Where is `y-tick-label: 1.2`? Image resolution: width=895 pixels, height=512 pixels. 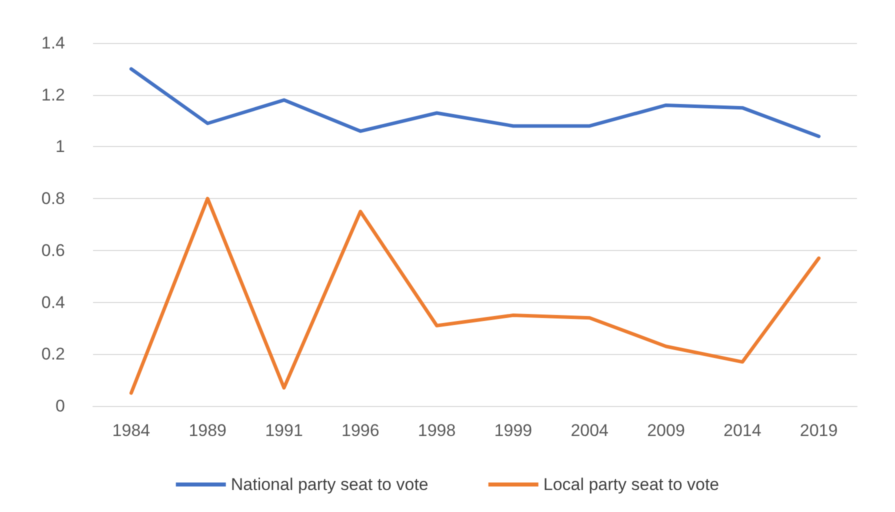
y-tick-label: 1.2 is located at coordinates (53, 94).